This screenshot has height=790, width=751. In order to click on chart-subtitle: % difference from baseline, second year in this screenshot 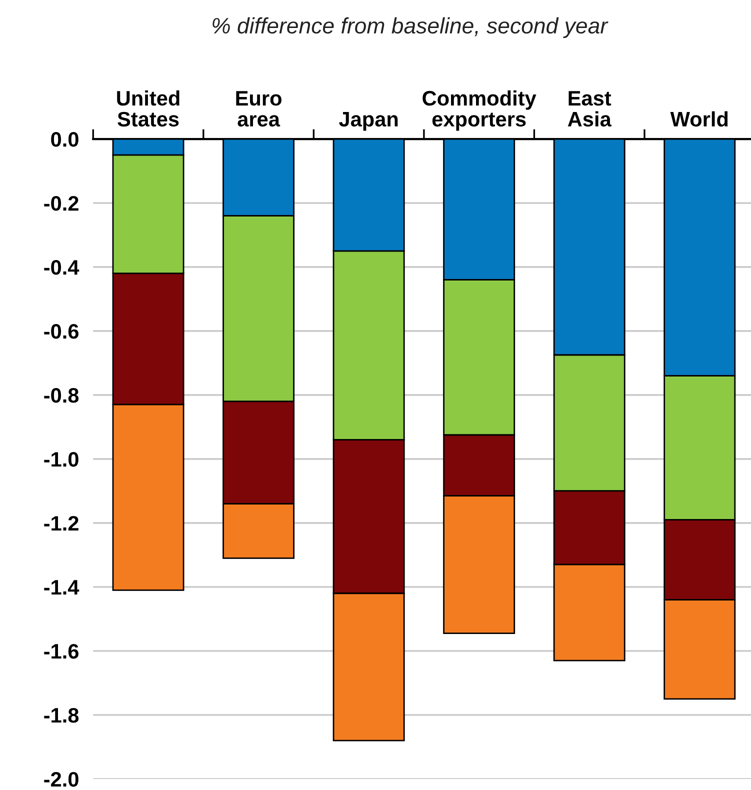, I will do `click(410, 27)`.